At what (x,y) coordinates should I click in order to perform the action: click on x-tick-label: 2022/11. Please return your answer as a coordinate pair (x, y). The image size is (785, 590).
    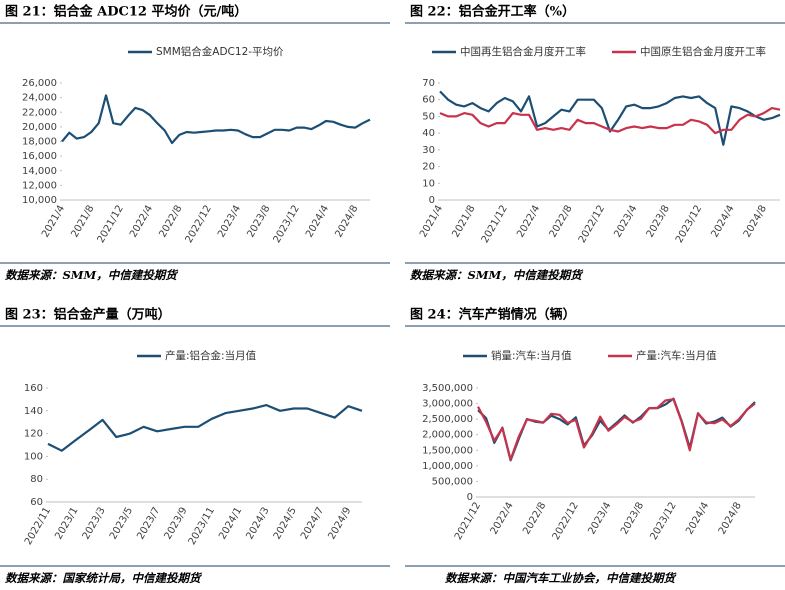
    Looking at the image, I should click on (38, 526).